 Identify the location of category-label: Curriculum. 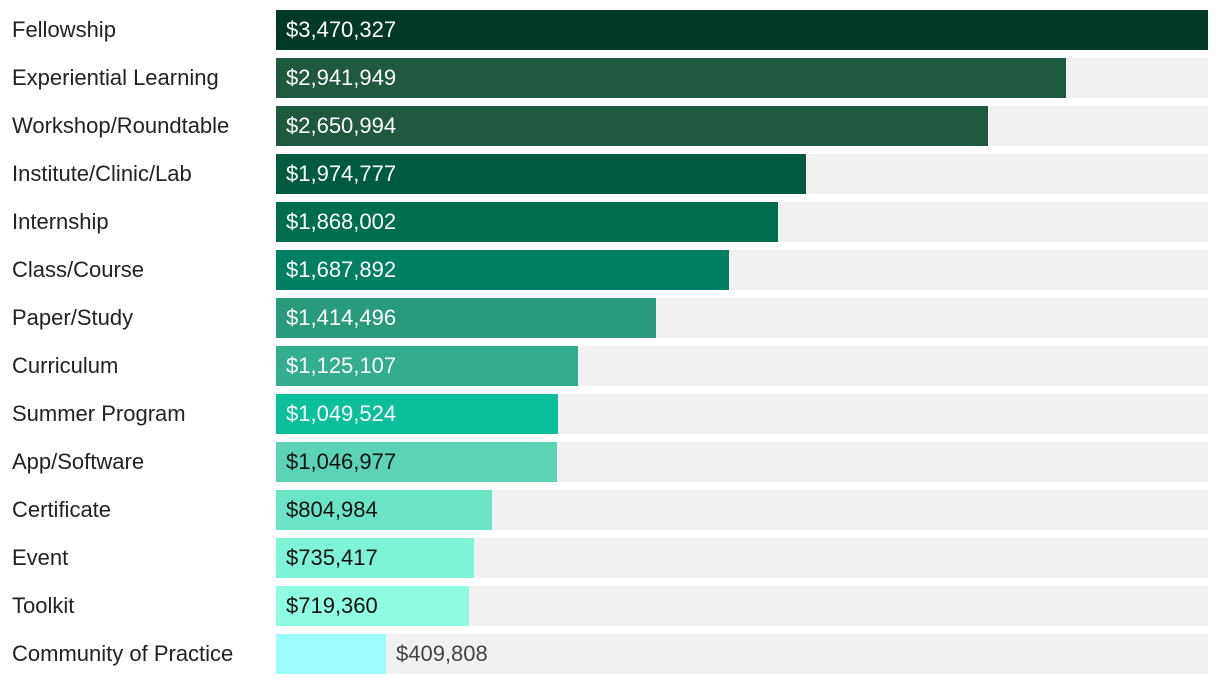
(65, 365).